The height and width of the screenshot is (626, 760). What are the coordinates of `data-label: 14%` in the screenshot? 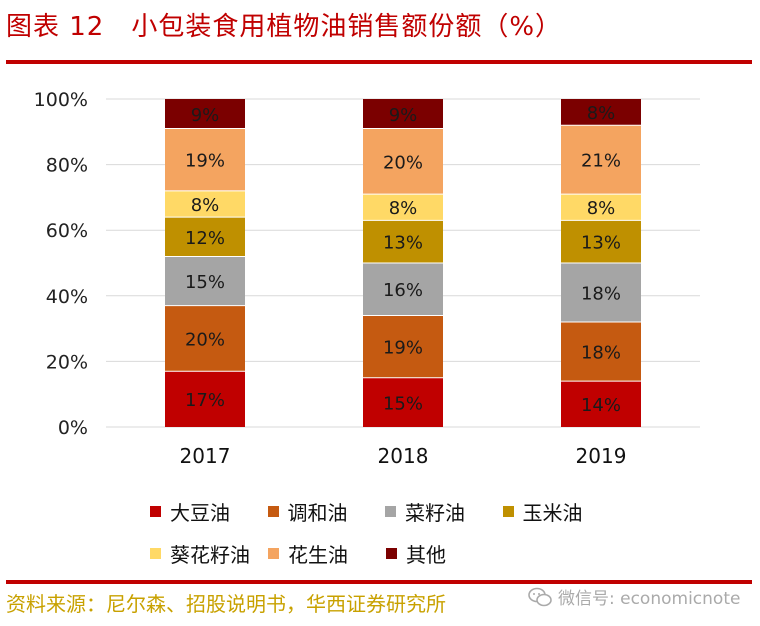 It's located at (601, 405).